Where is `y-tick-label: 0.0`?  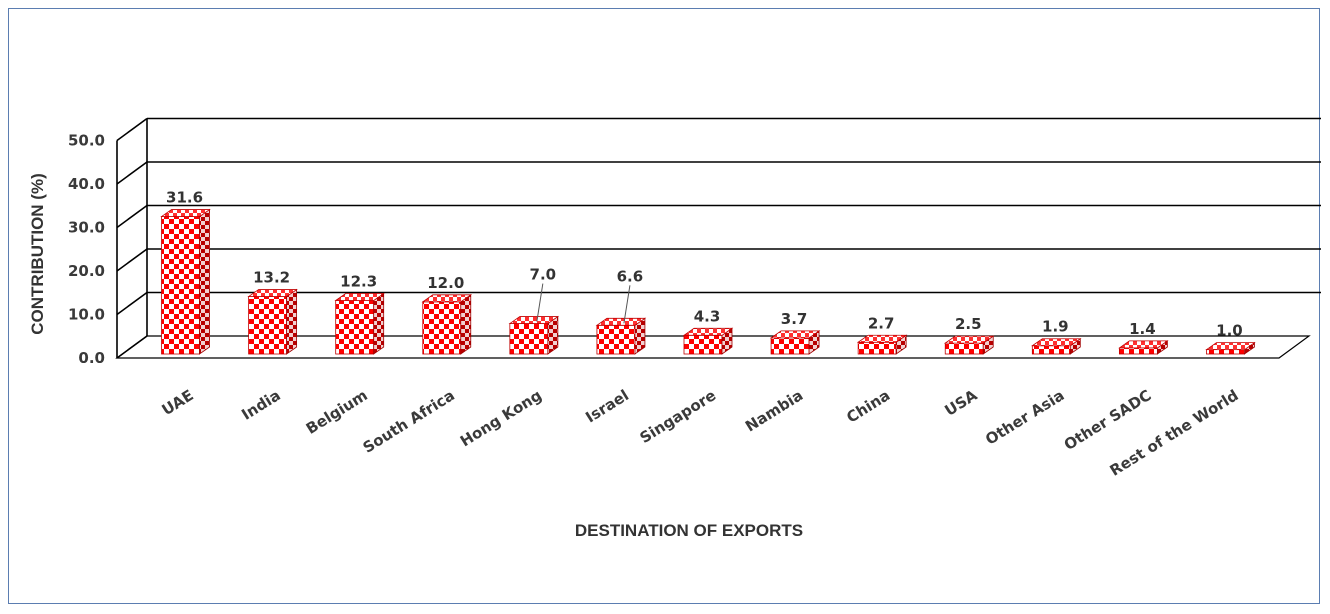
y-tick-label: 0.0 is located at coordinates (91, 358).